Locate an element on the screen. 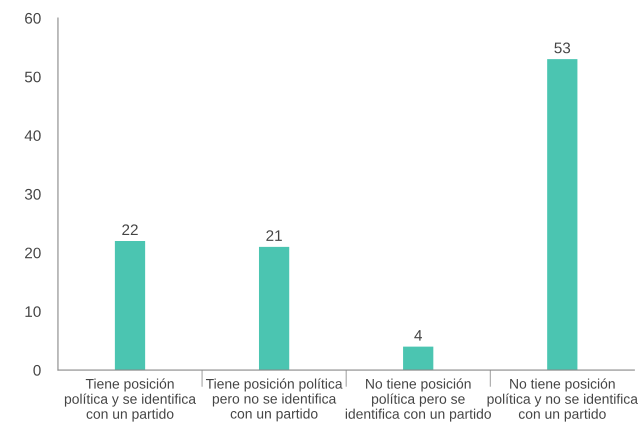  data-label: 53 is located at coordinates (562, 48).